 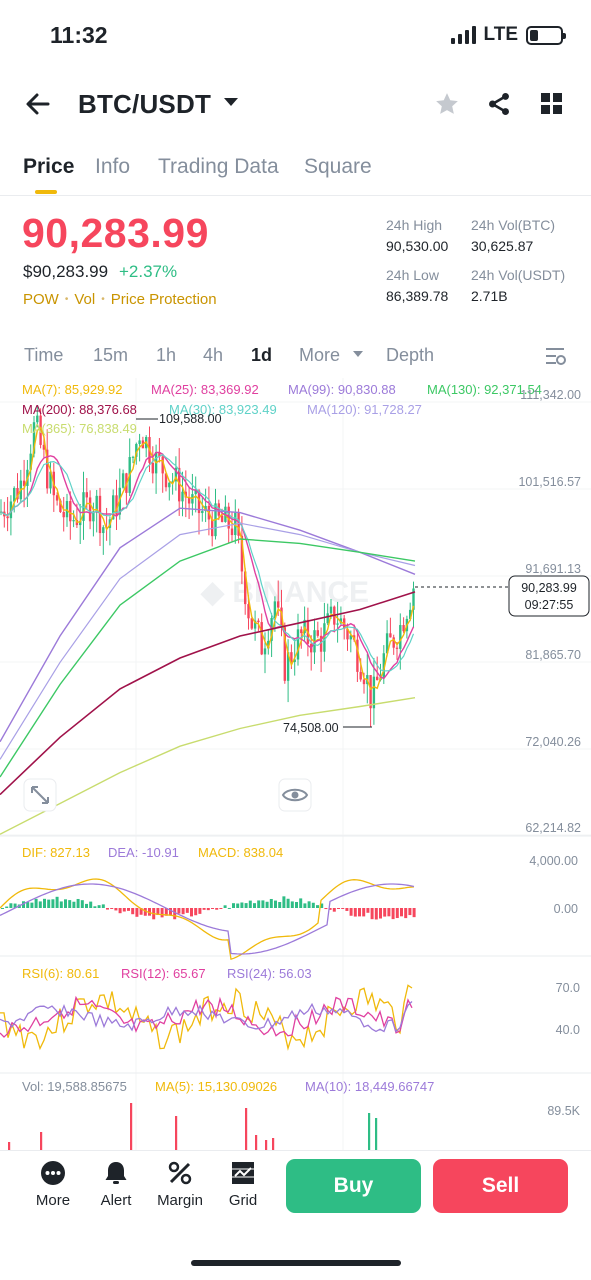 I want to click on nav-margin: Margin, so click(x=180, y=1184).